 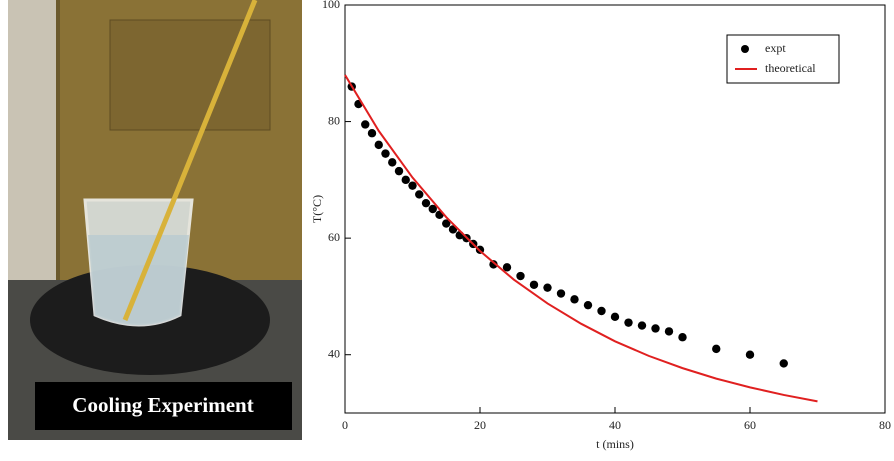 I want to click on legend-box, so click(x=783, y=59).